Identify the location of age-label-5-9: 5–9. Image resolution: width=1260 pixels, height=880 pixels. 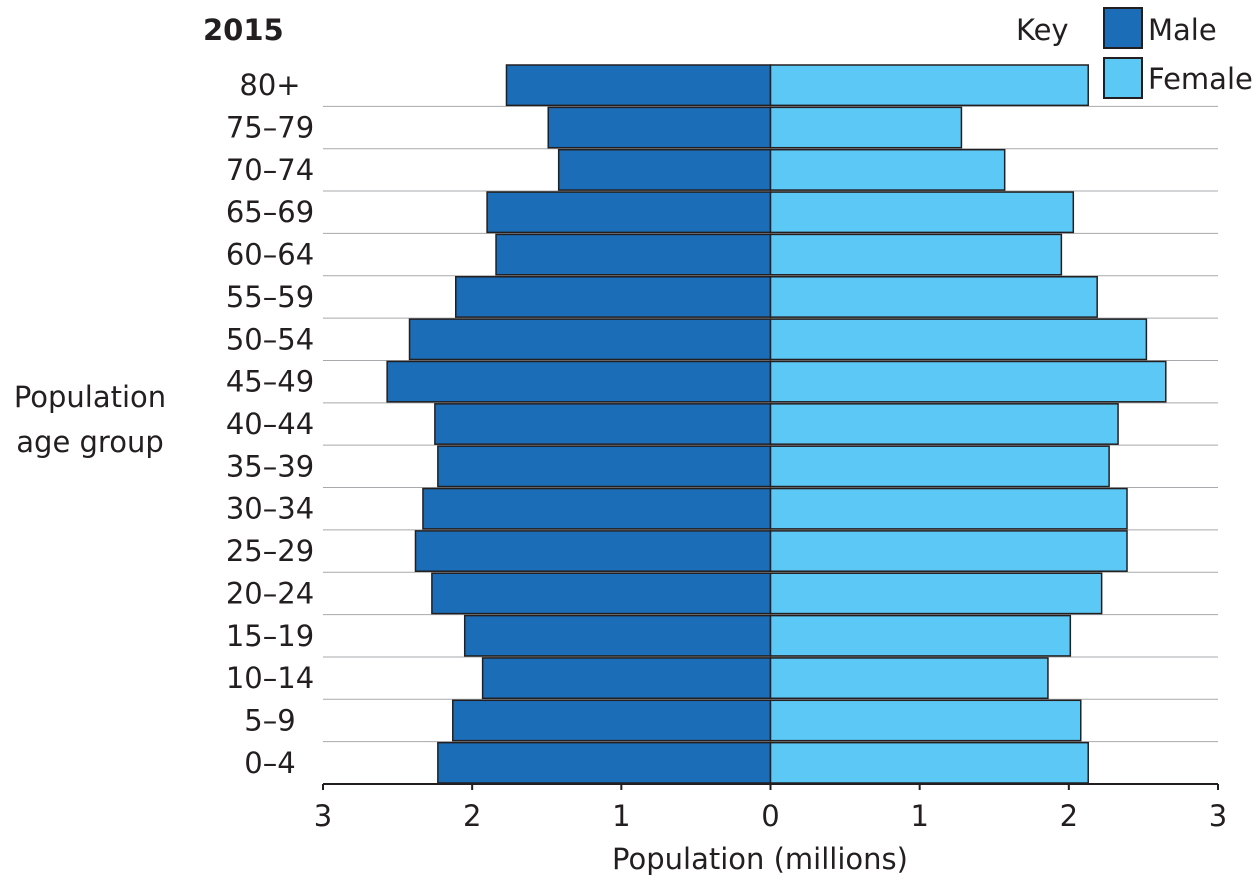
(269, 720).